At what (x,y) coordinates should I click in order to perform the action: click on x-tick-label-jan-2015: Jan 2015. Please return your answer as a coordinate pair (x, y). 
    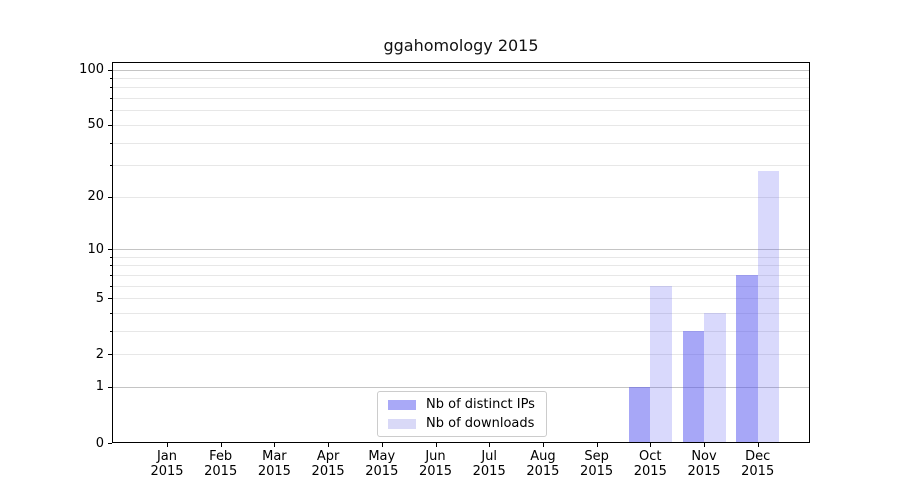
    Looking at the image, I should click on (167, 464).